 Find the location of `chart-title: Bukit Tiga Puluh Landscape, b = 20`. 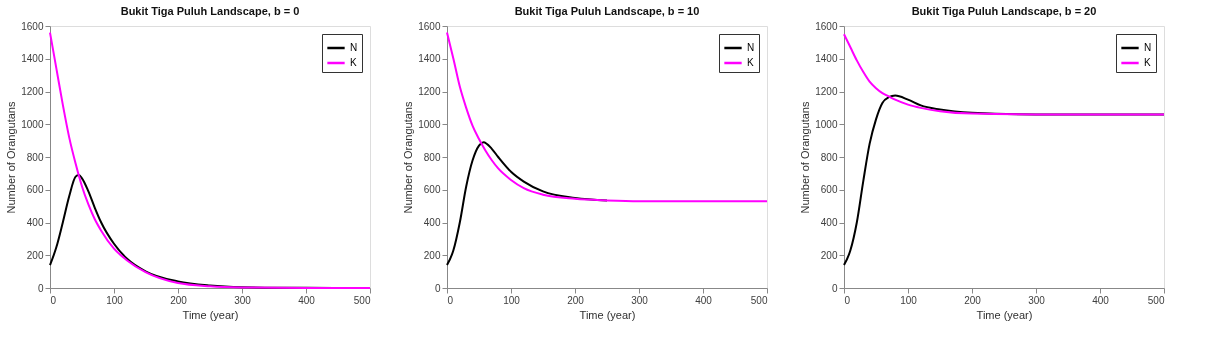

chart-title: Bukit Tiga Puluh Landscape, b = 20 is located at coordinates (1004, 11).